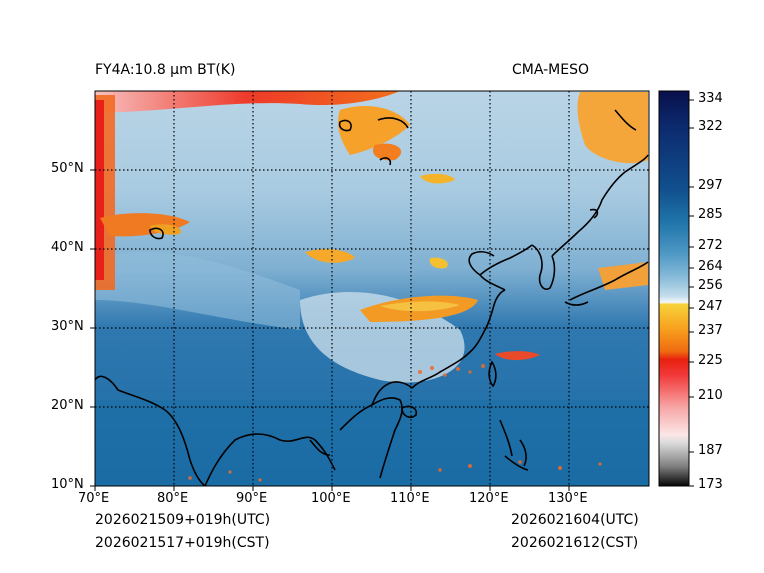  I want to click on valid-time-cst: 2026021612(CST), so click(575, 543).